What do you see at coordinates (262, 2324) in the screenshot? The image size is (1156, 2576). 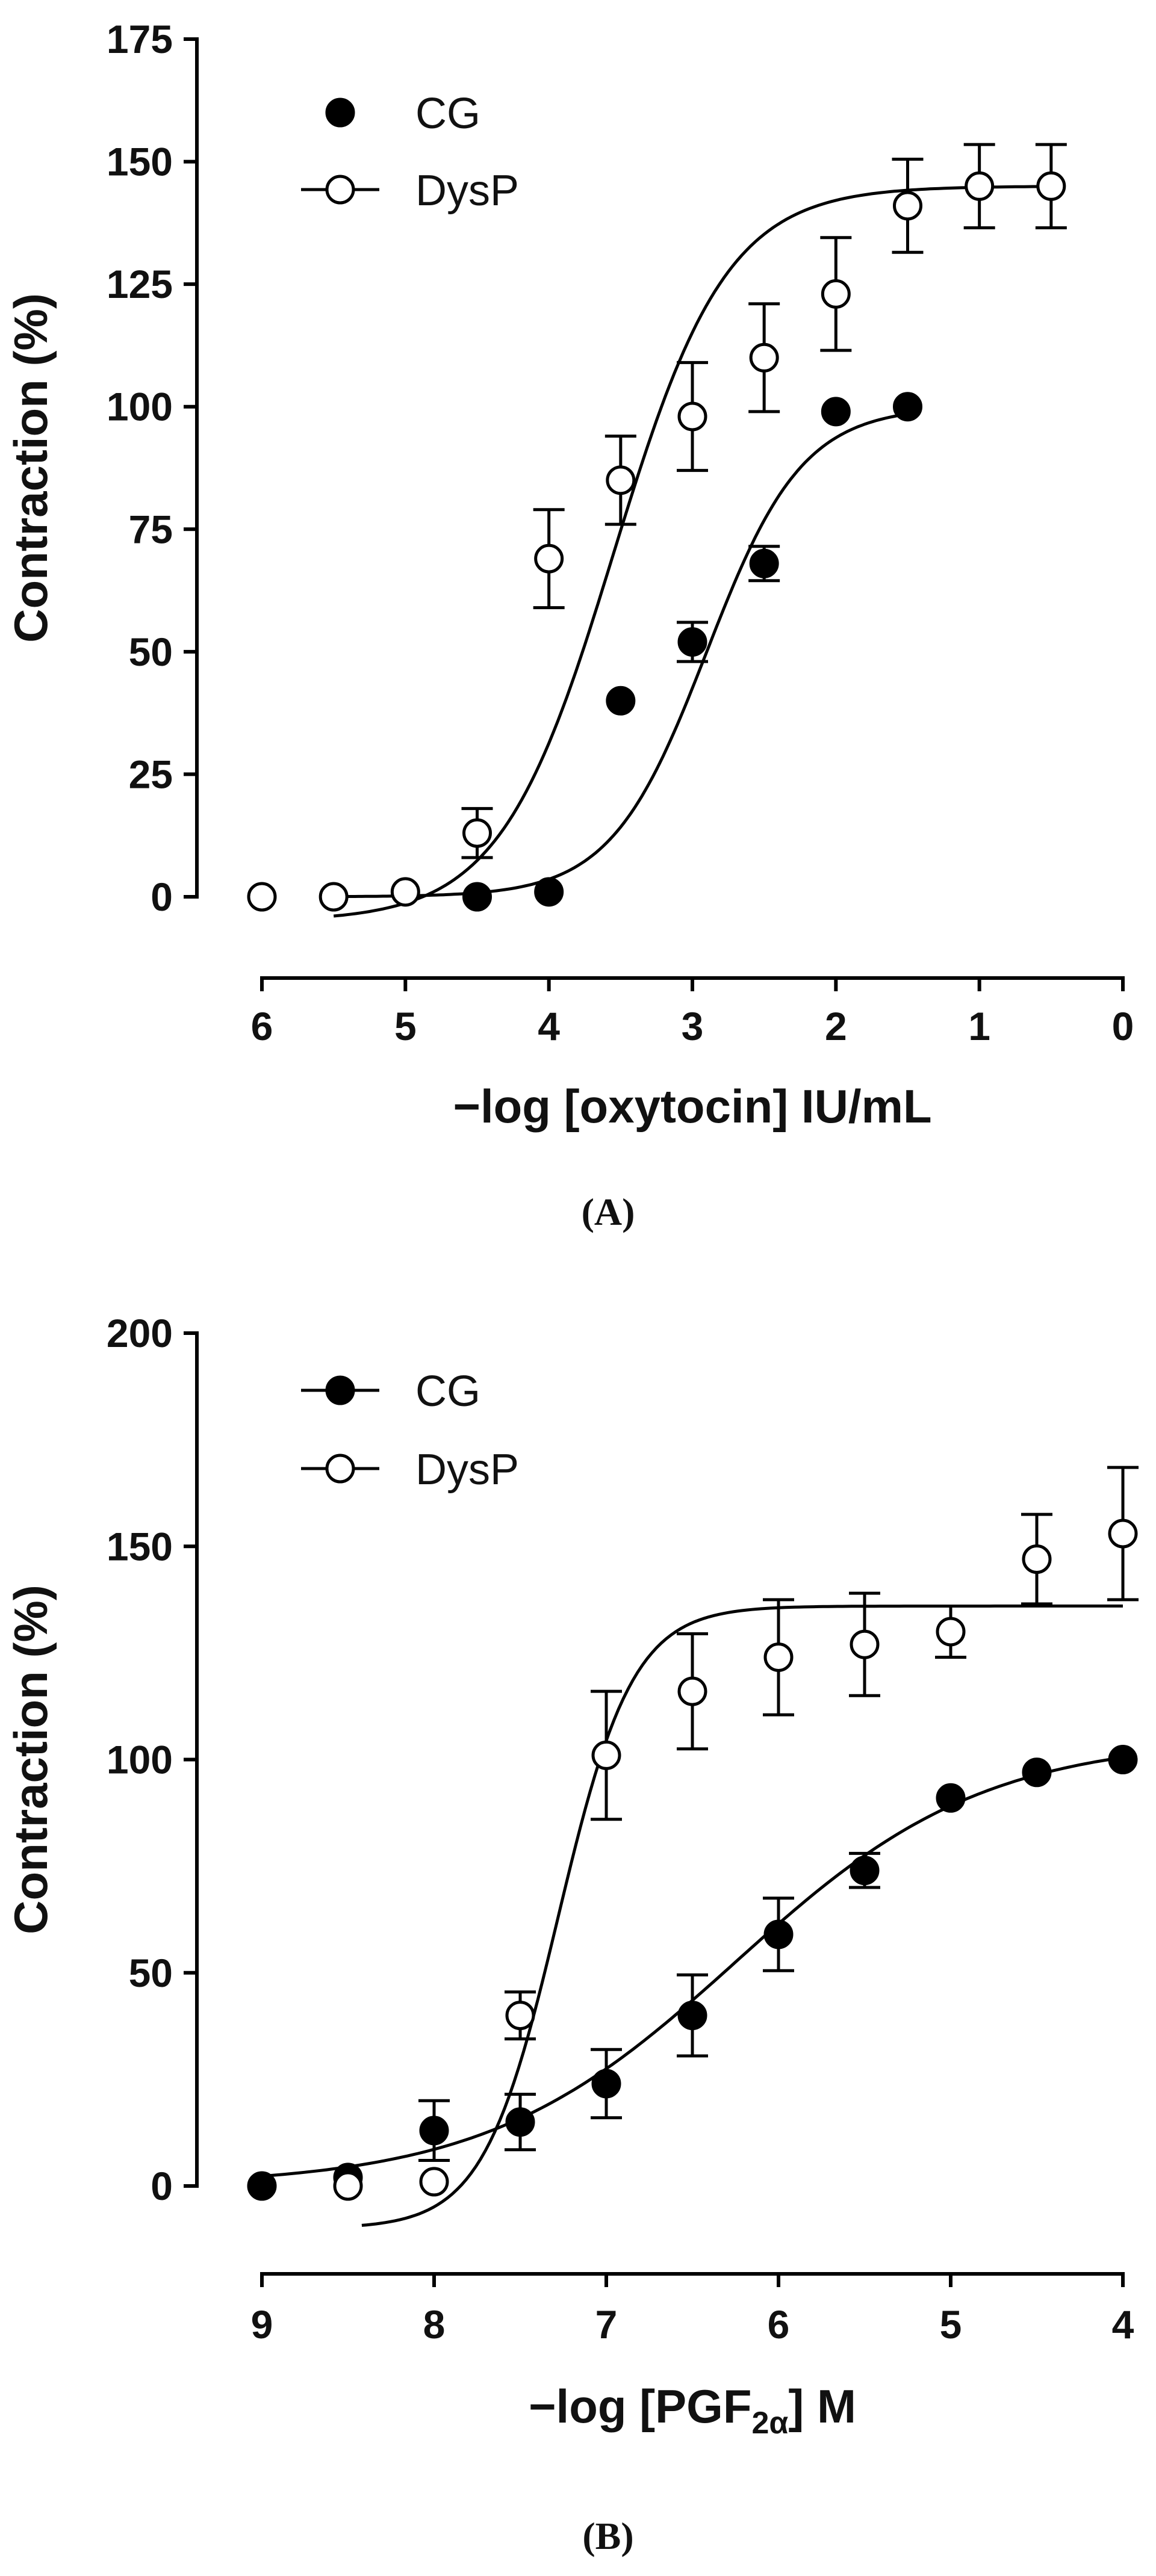 I see `x-tick-label: 9` at bounding box center [262, 2324].